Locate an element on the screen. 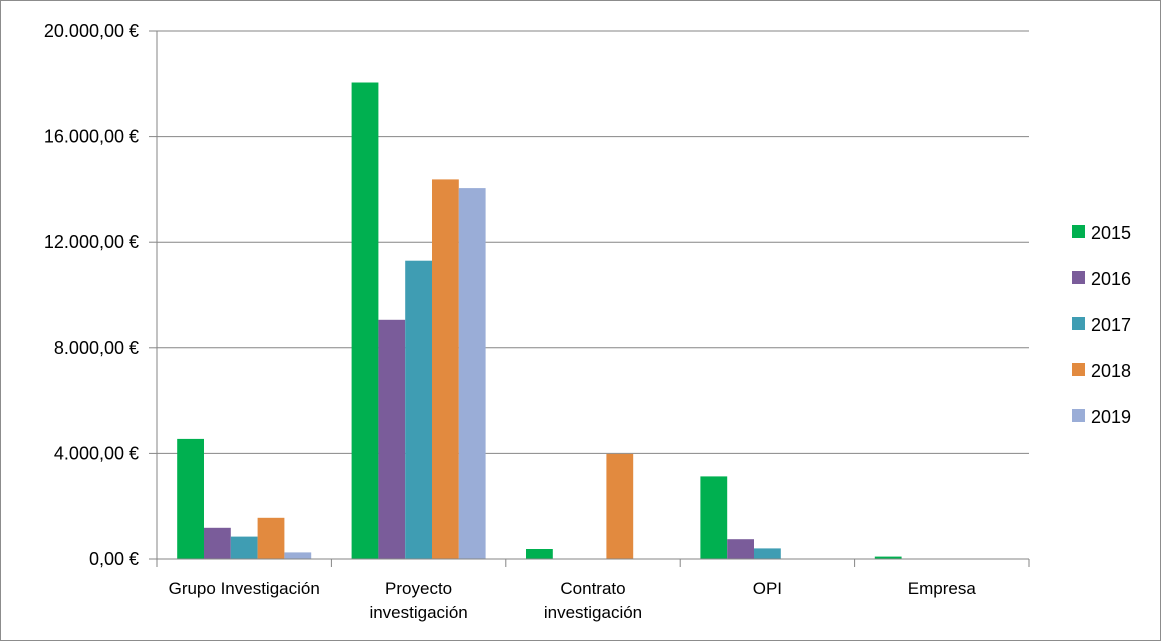  x-category-label: Grupo Investigación is located at coordinates (244, 588).